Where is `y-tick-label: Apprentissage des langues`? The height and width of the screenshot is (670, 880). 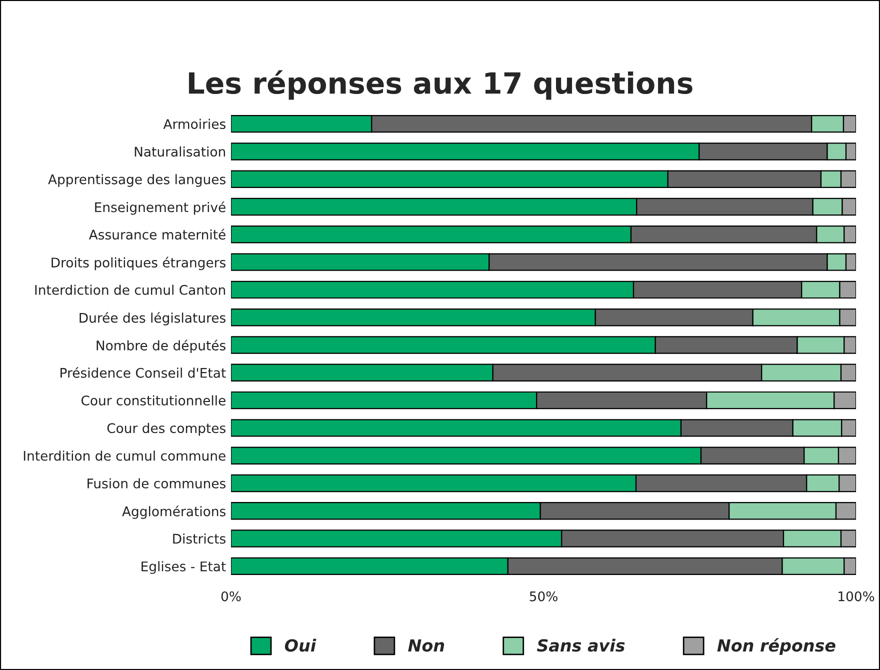
y-tick-label: Apprentissage des langues is located at coordinates (137, 180).